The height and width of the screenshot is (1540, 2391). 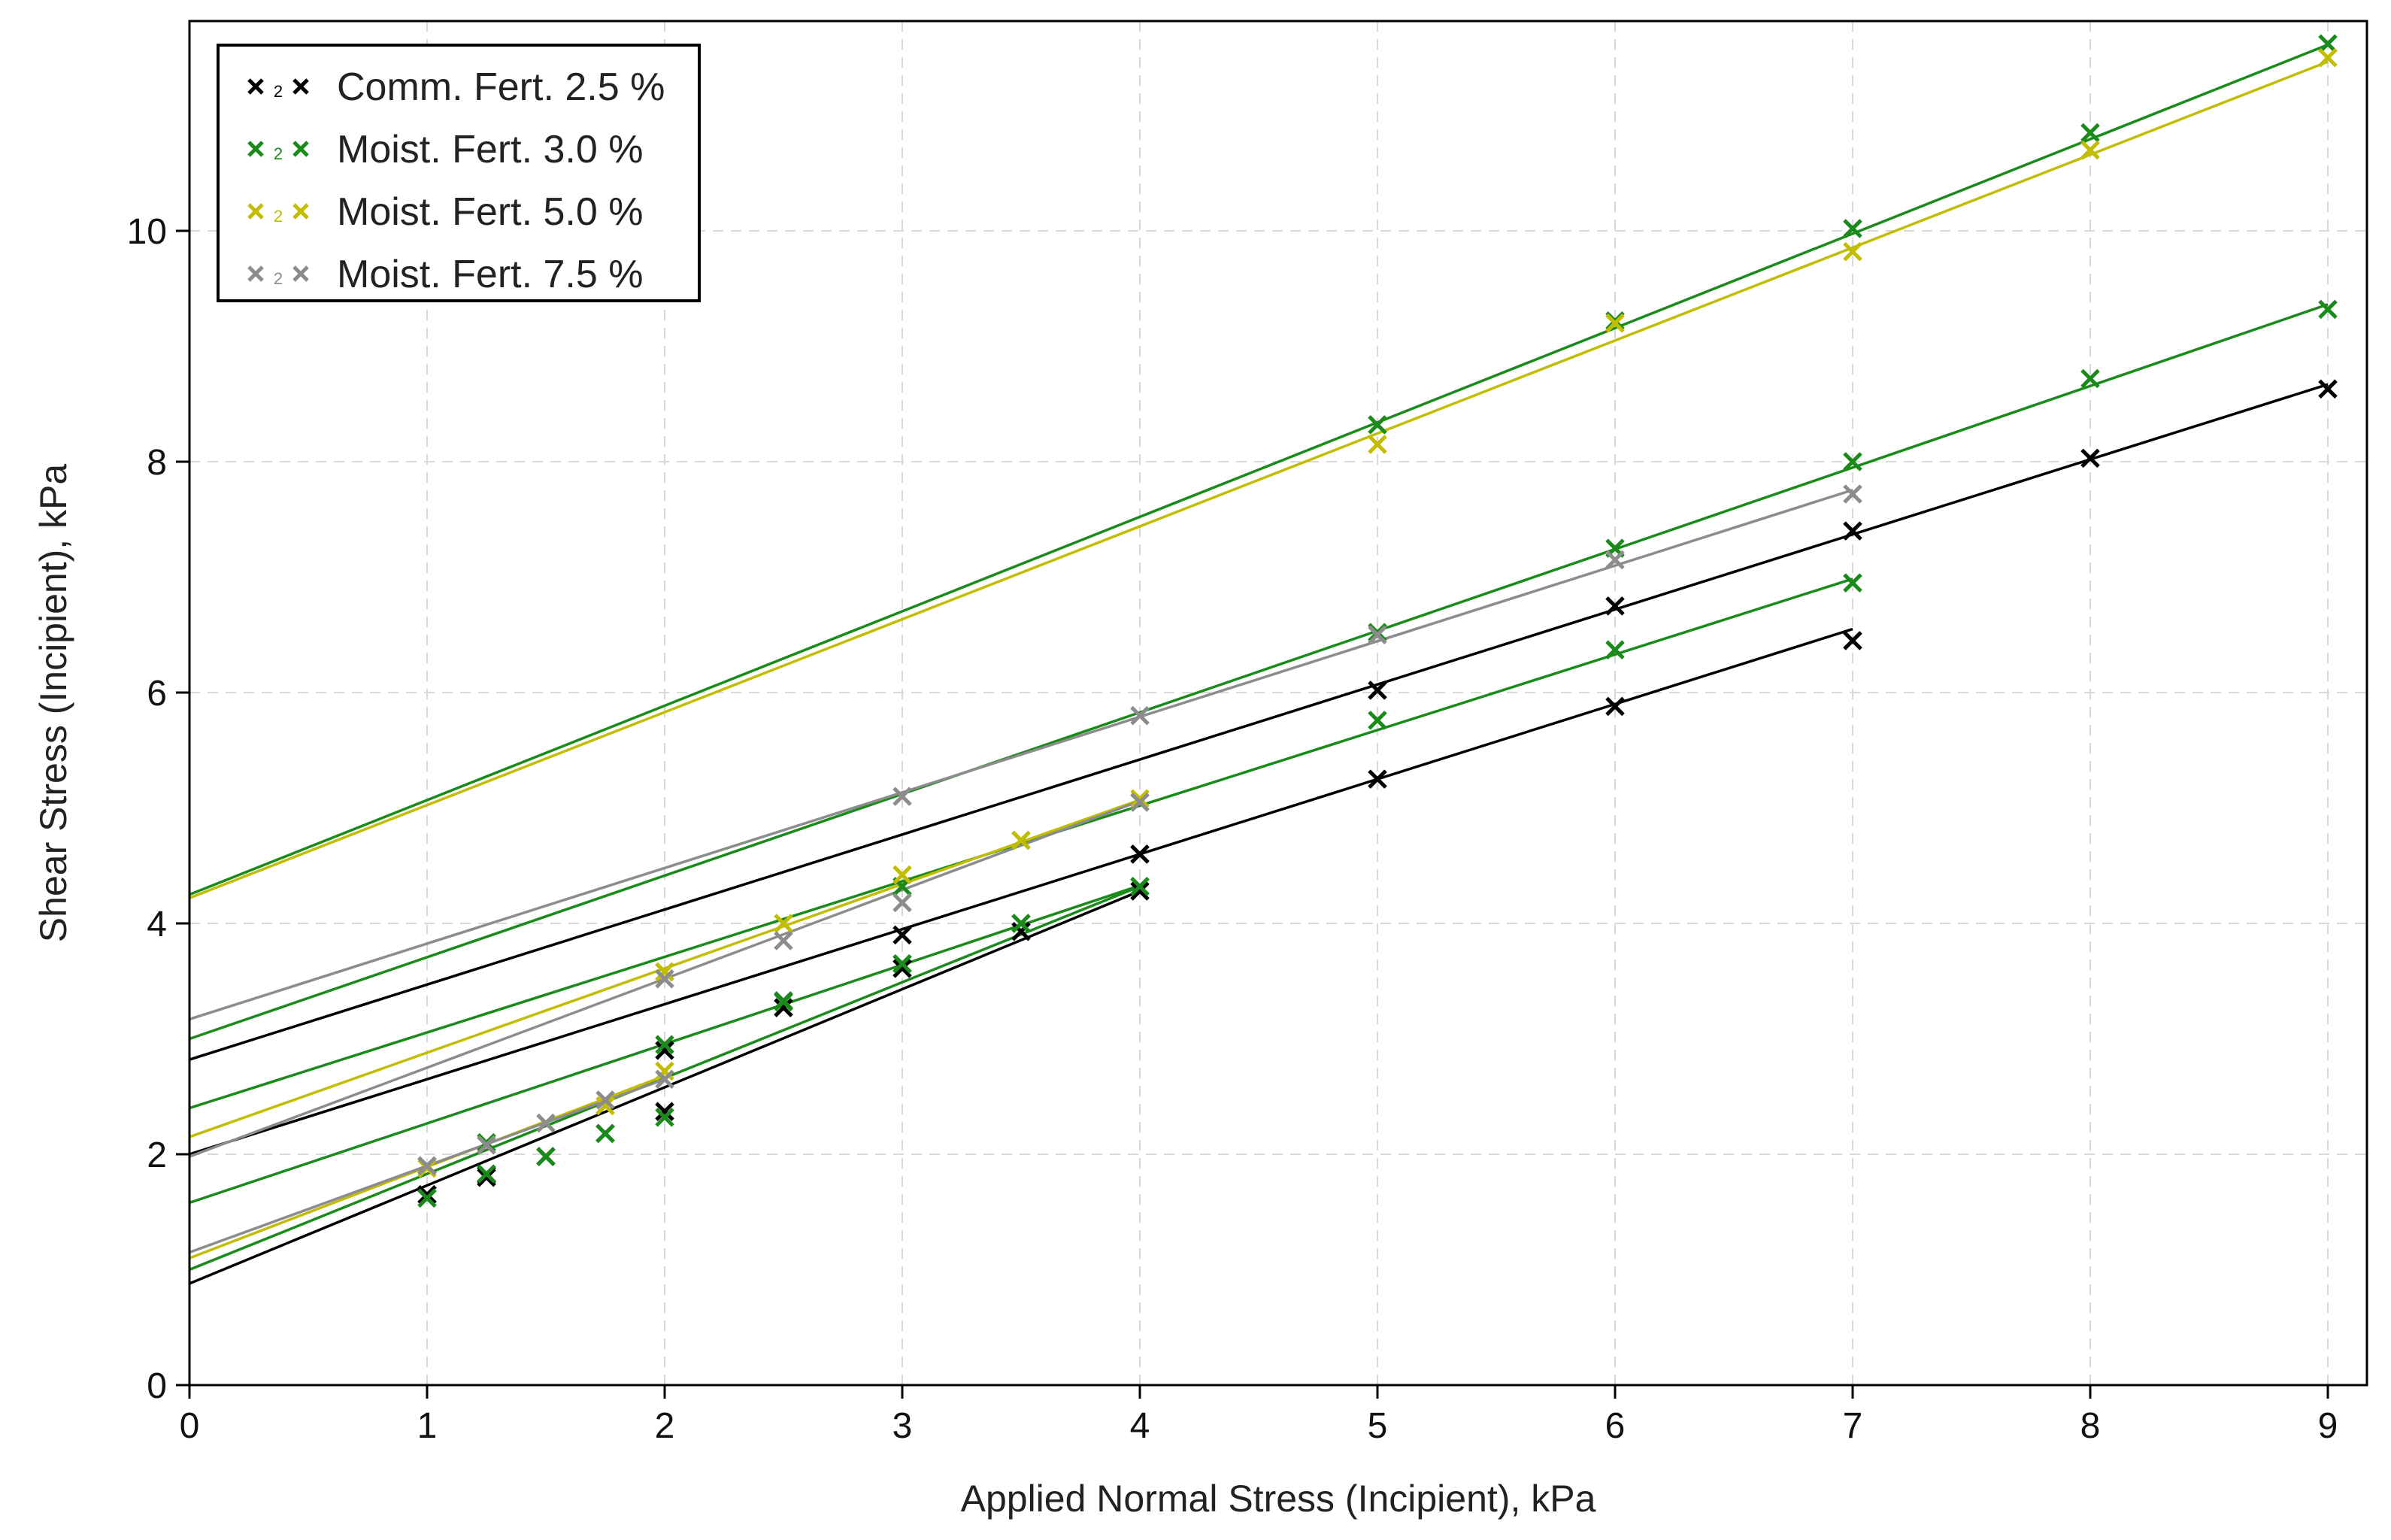 What do you see at coordinates (278, 216) in the screenshot?
I see `legend-marker-subscript-2: 2` at bounding box center [278, 216].